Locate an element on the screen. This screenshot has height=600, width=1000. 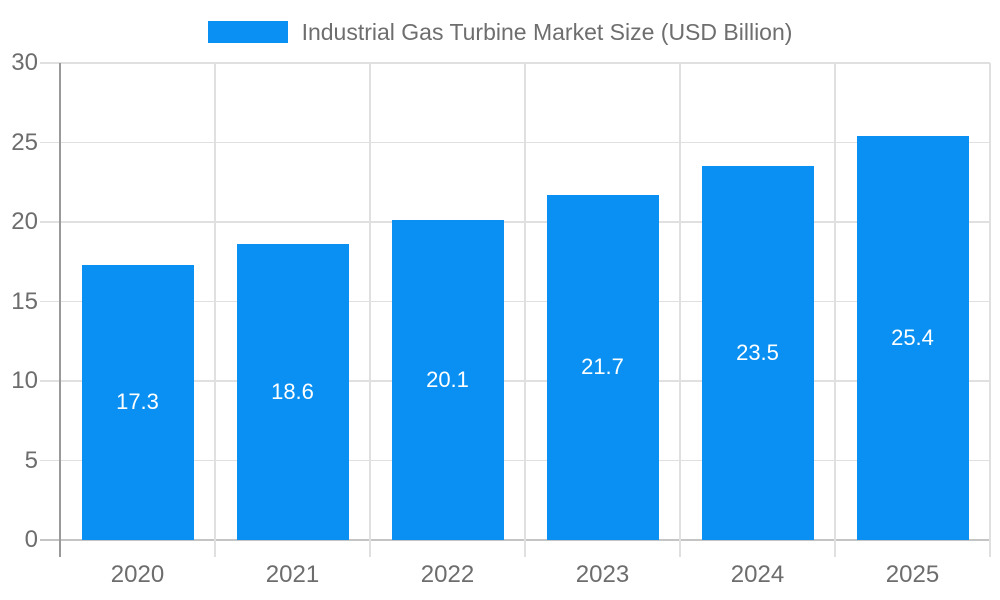
bar-2024 is located at coordinates (757, 353).